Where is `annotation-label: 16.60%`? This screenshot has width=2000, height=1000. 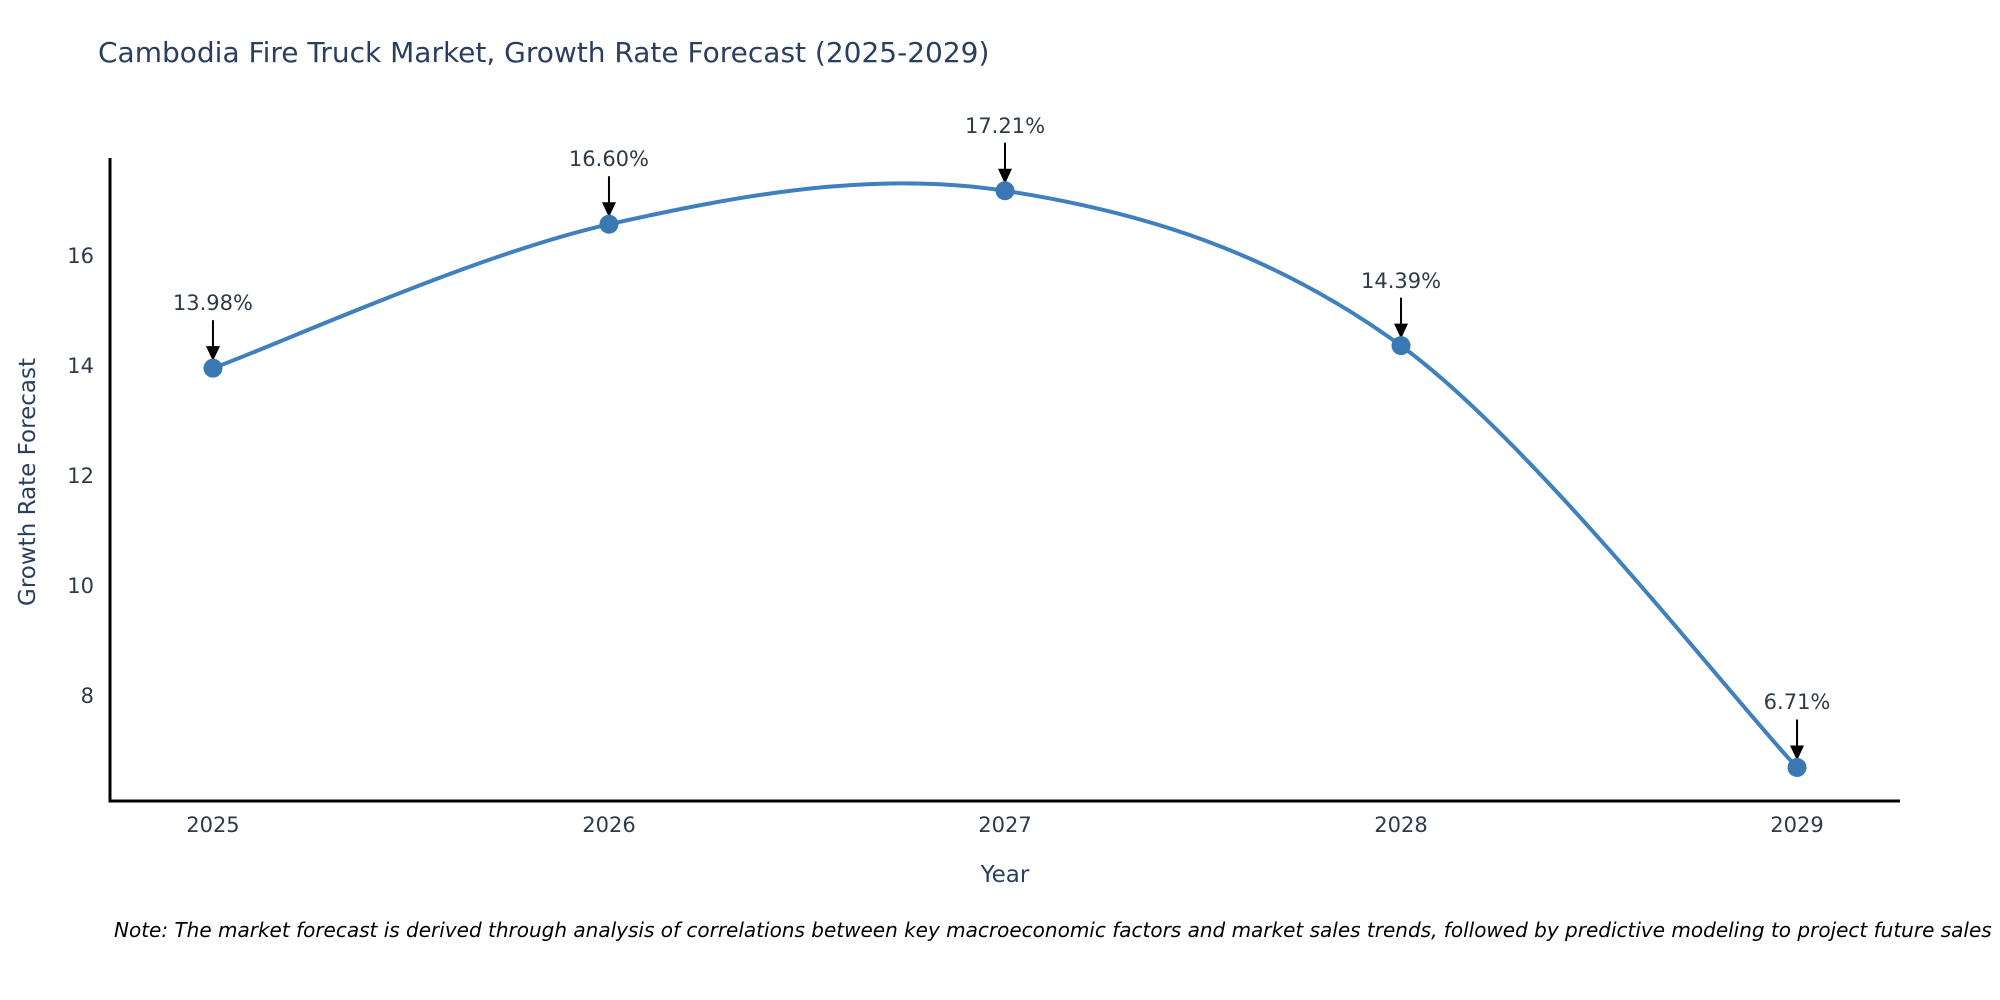
annotation-label: 16.60% is located at coordinates (608, 159).